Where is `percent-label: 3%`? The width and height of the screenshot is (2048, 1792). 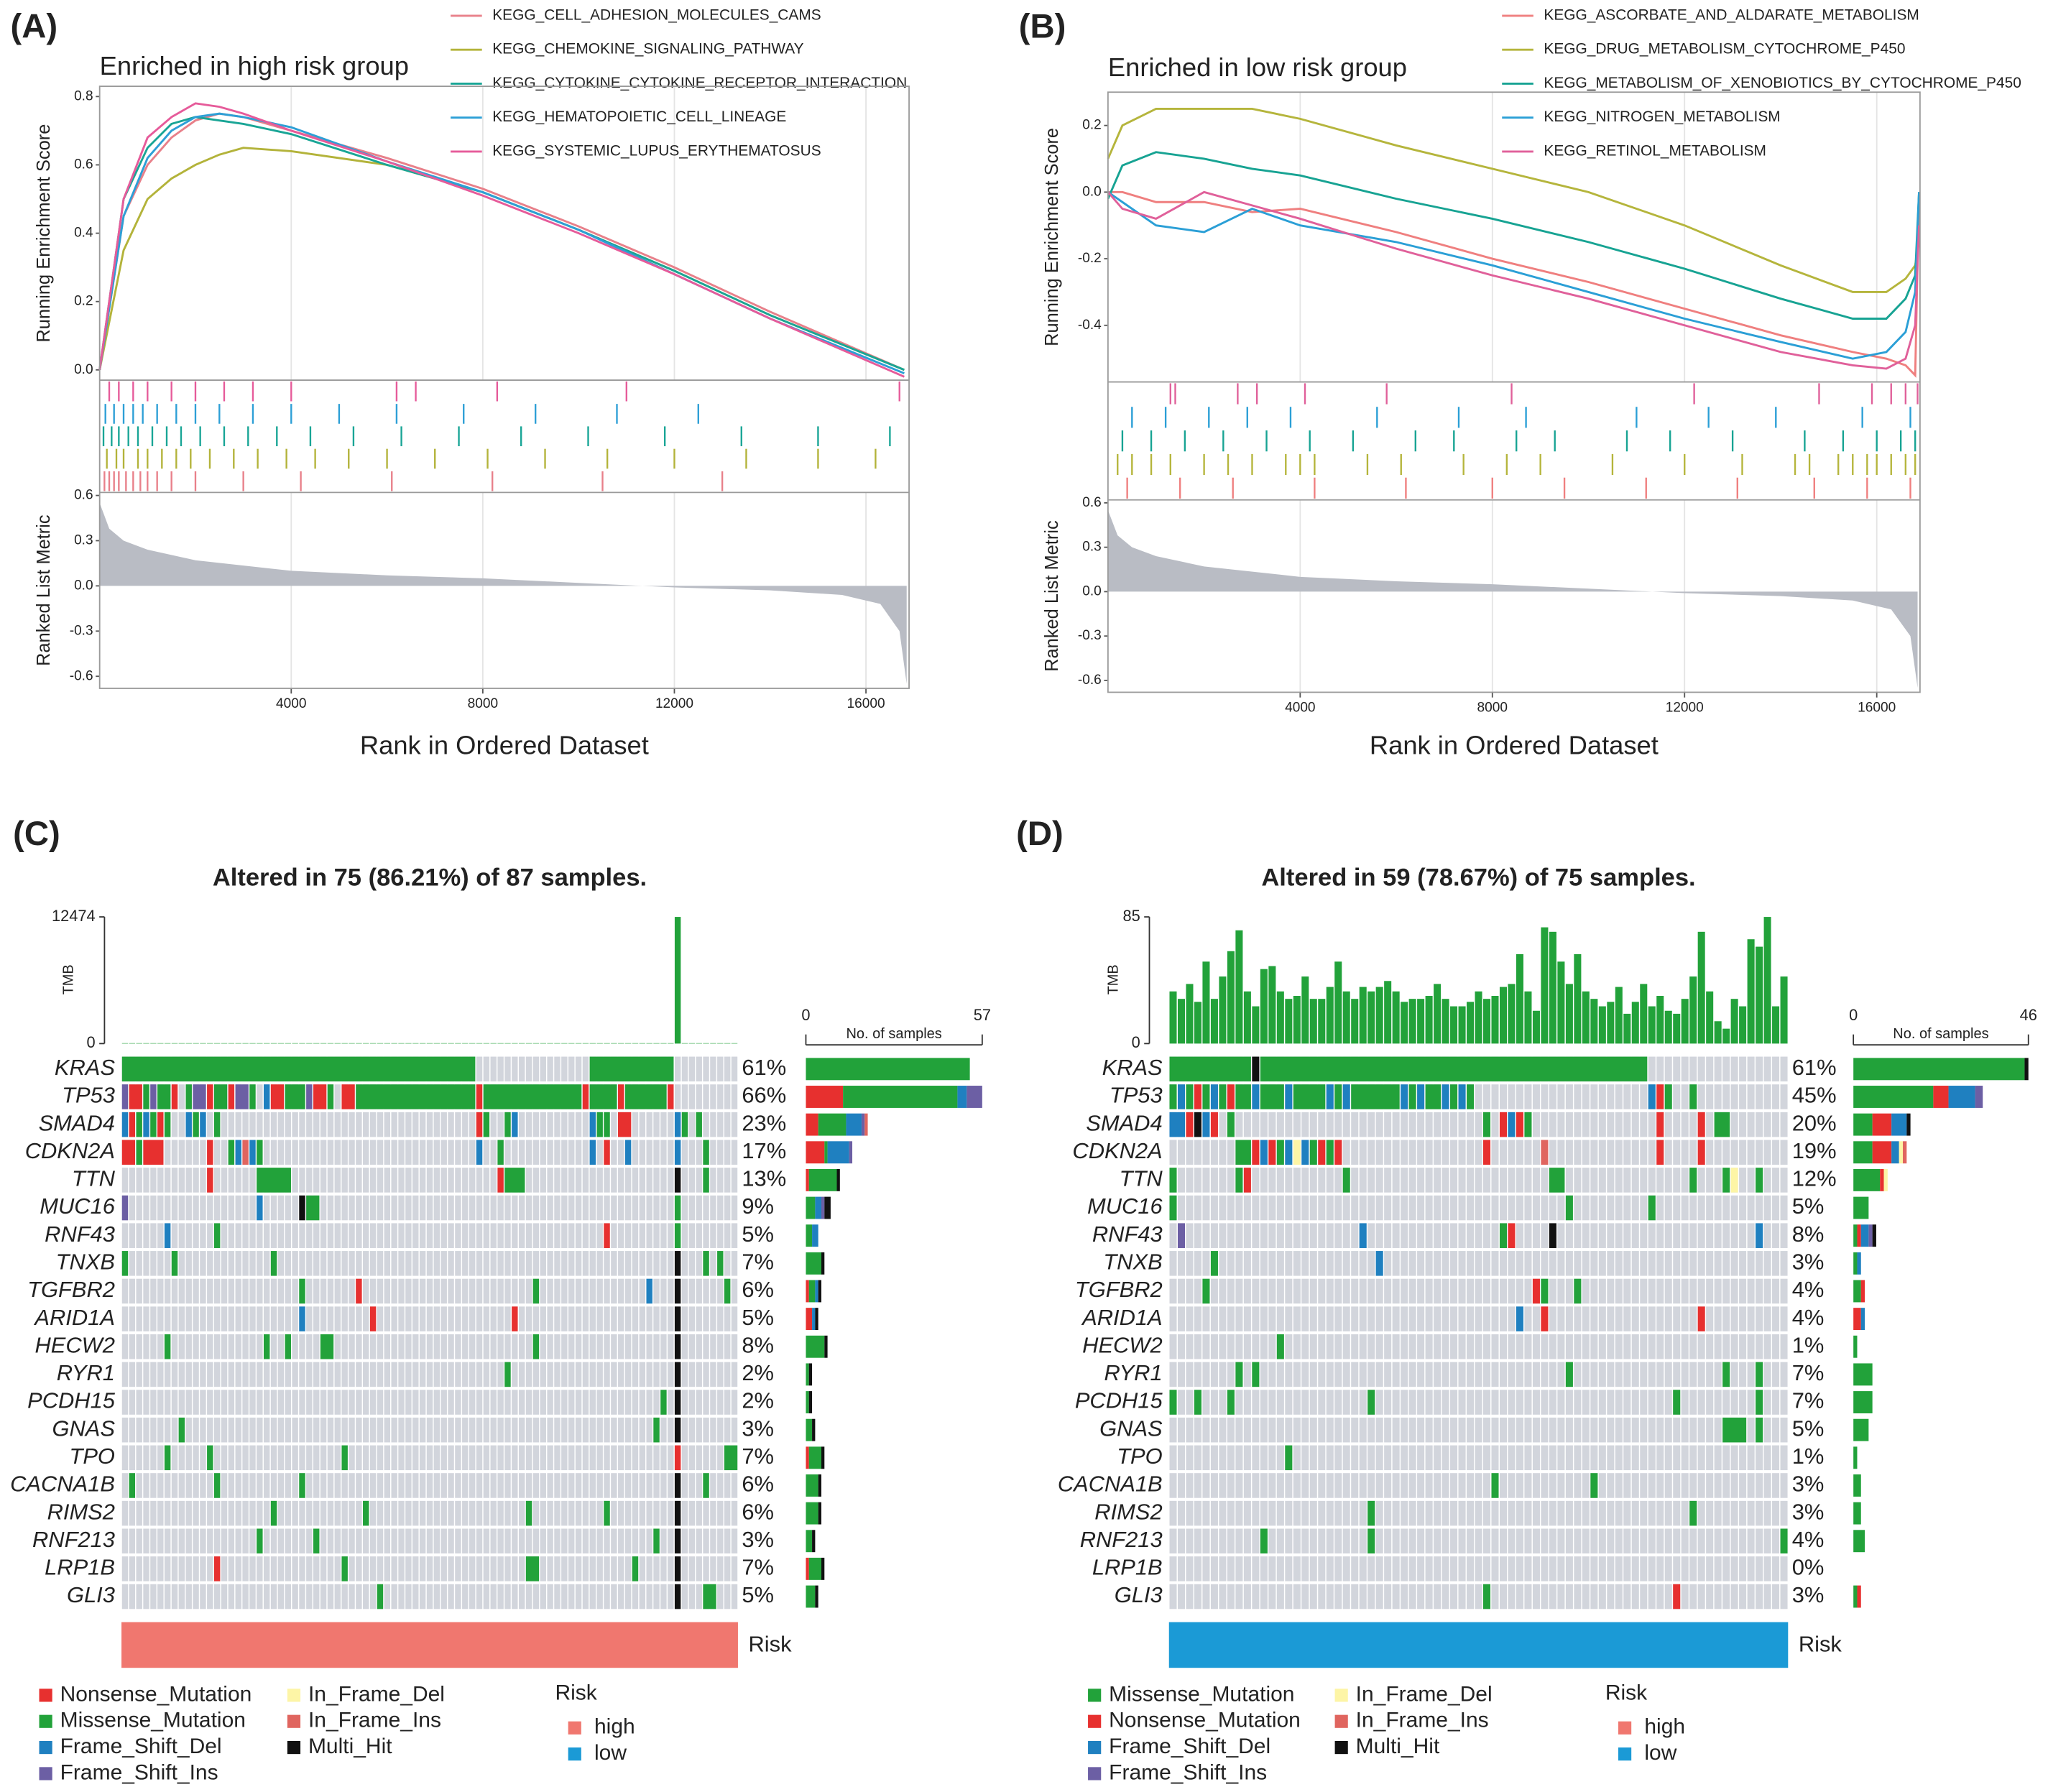 percent-label: 3% is located at coordinates (758, 1428).